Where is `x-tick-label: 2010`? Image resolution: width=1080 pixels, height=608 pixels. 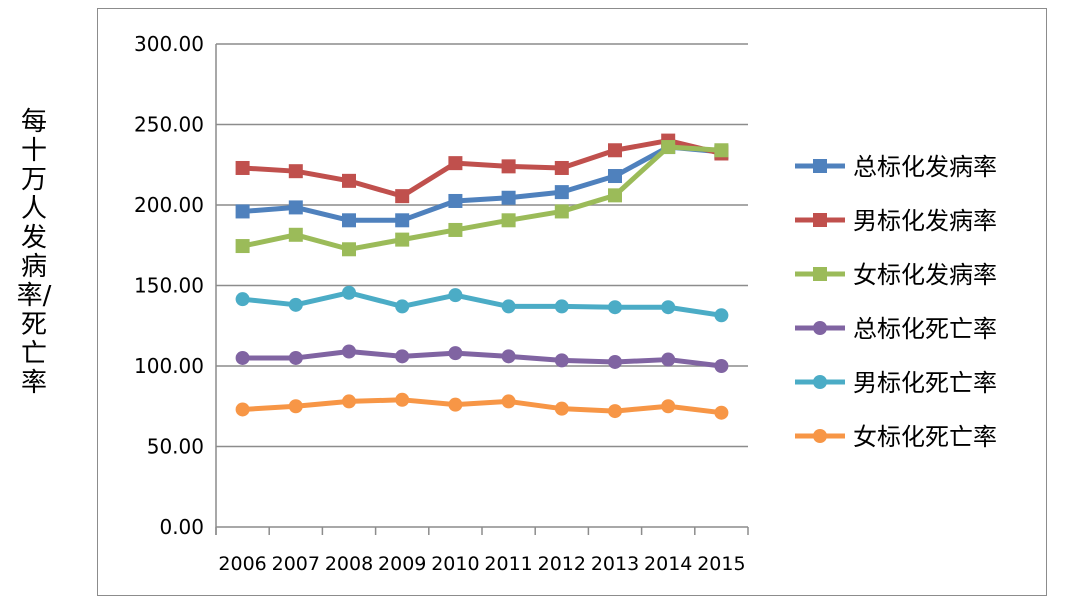 x-tick-label: 2010 is located at coordinates (455, 564).